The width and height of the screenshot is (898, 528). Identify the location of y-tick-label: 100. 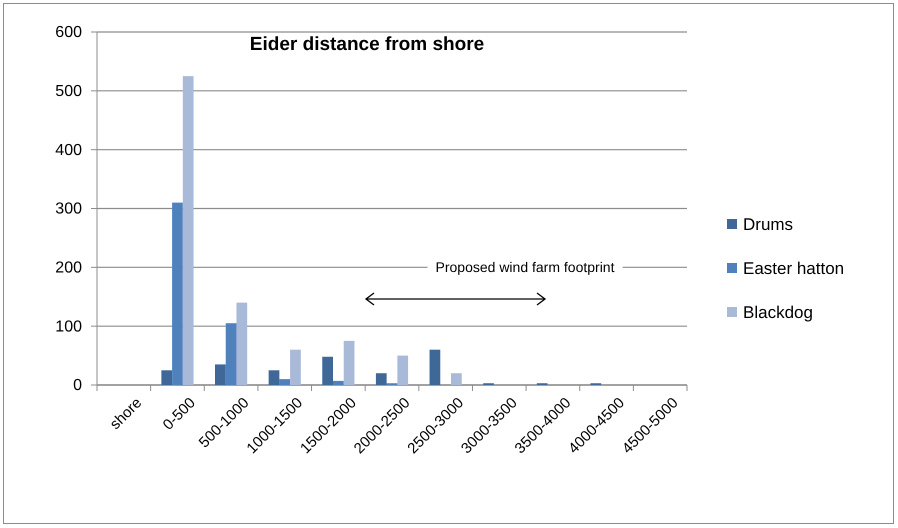
(68, 327).